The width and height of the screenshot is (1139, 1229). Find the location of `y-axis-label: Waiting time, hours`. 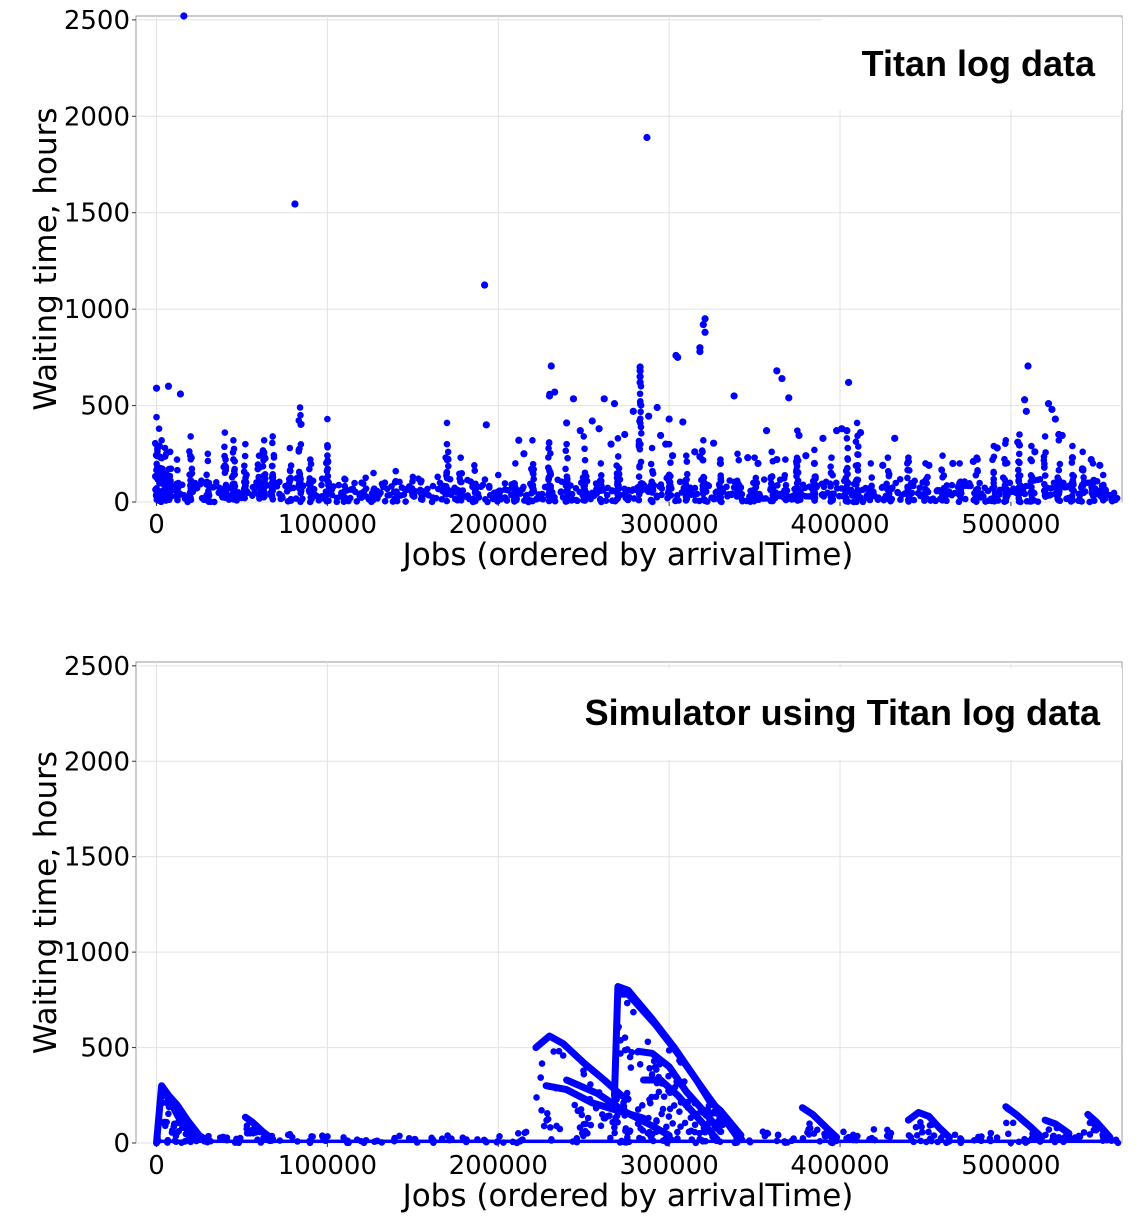

y-axis-label: Waiting time, hours is located at coordinates (46, 258).